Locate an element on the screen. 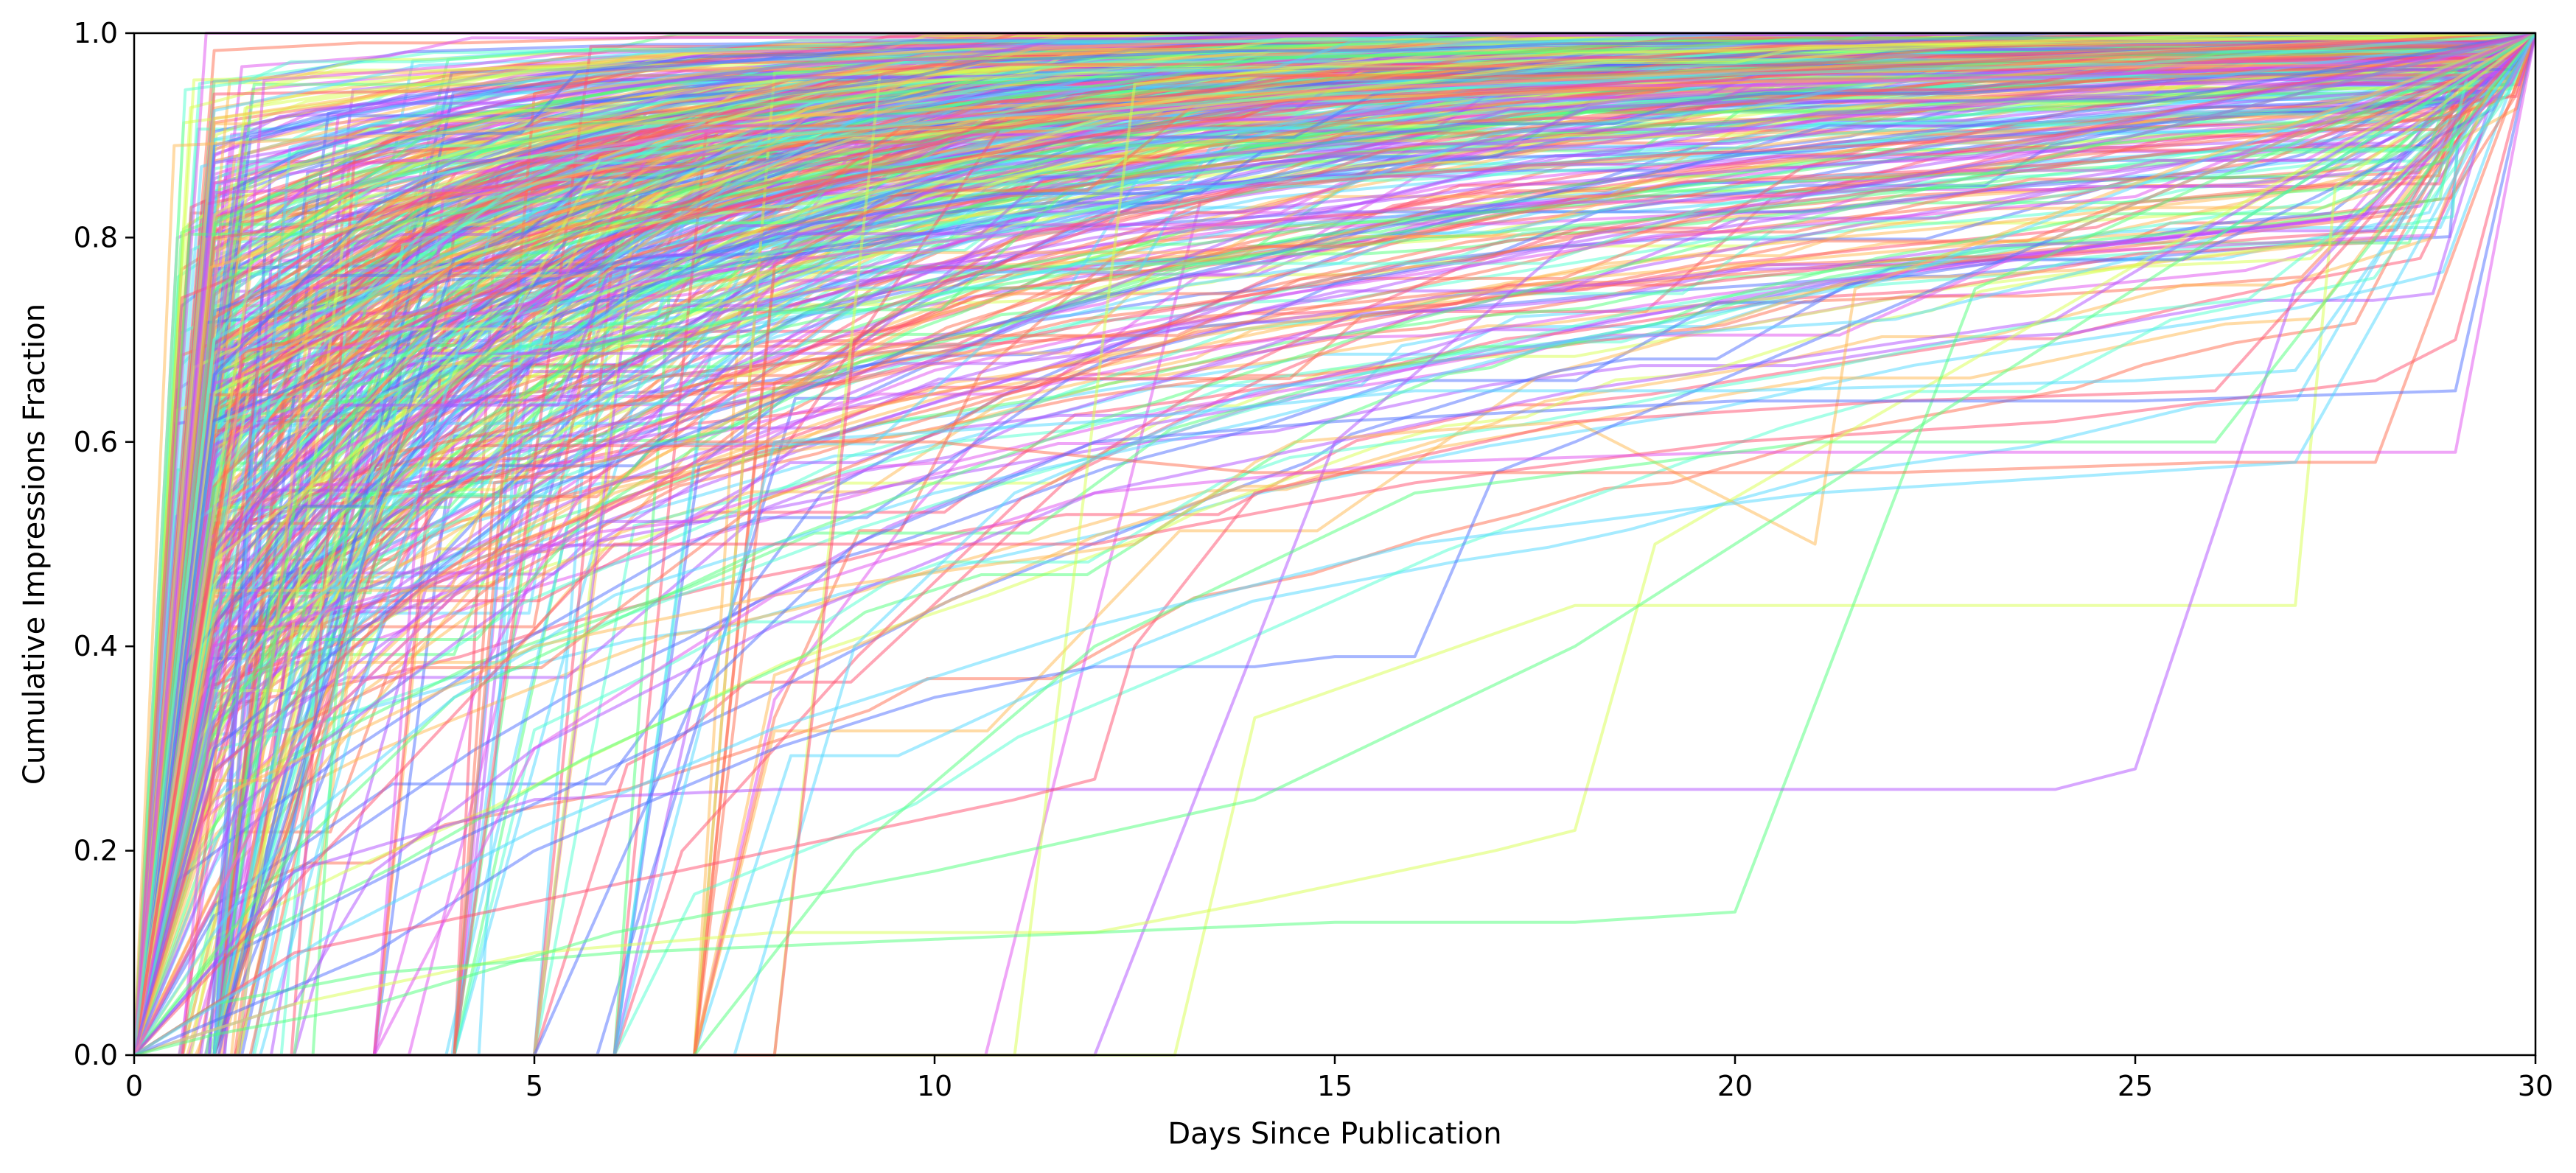 This screenshot has width=2576, height=1173. y-tick-label: 0.8 is located at coordinates (96, 237).